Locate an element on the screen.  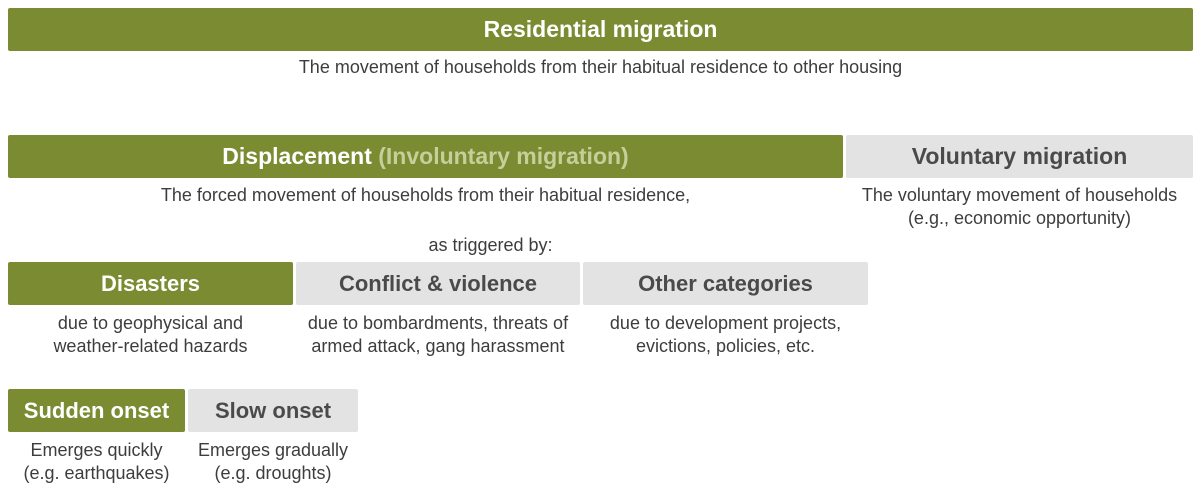
displacement-title: Displacement is located at coordinates (297, 156).